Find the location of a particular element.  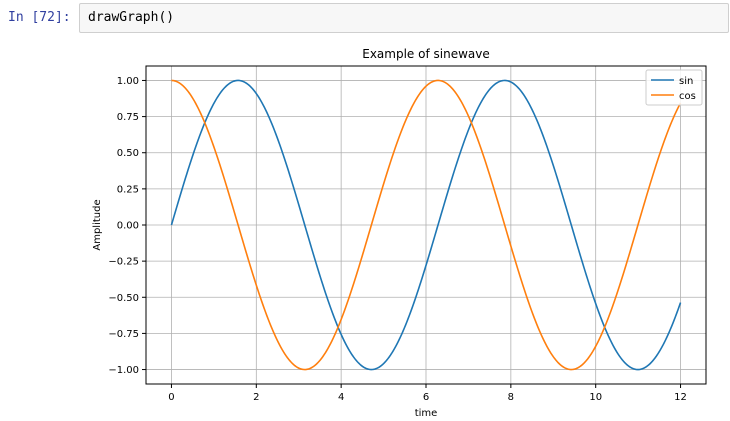

x-tick-label: 4 is located at coordinates (341, 397).